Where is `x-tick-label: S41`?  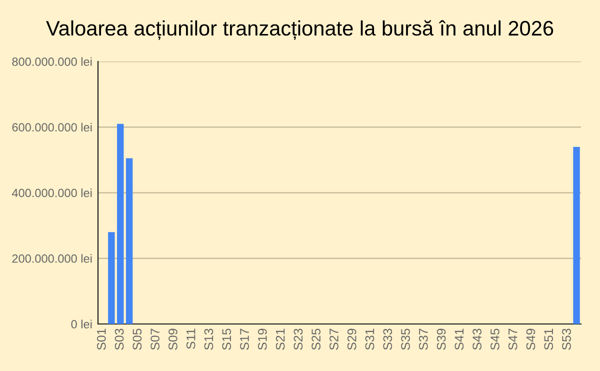 x-tick-label: S41 is located at coordinates (459, 339).